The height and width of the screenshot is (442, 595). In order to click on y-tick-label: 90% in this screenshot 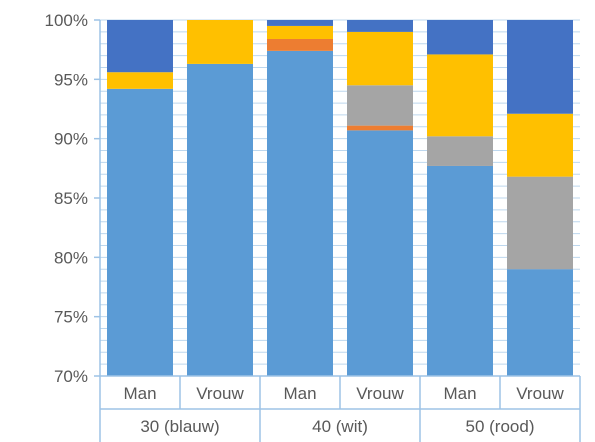, I will do `click(71, 139)`.